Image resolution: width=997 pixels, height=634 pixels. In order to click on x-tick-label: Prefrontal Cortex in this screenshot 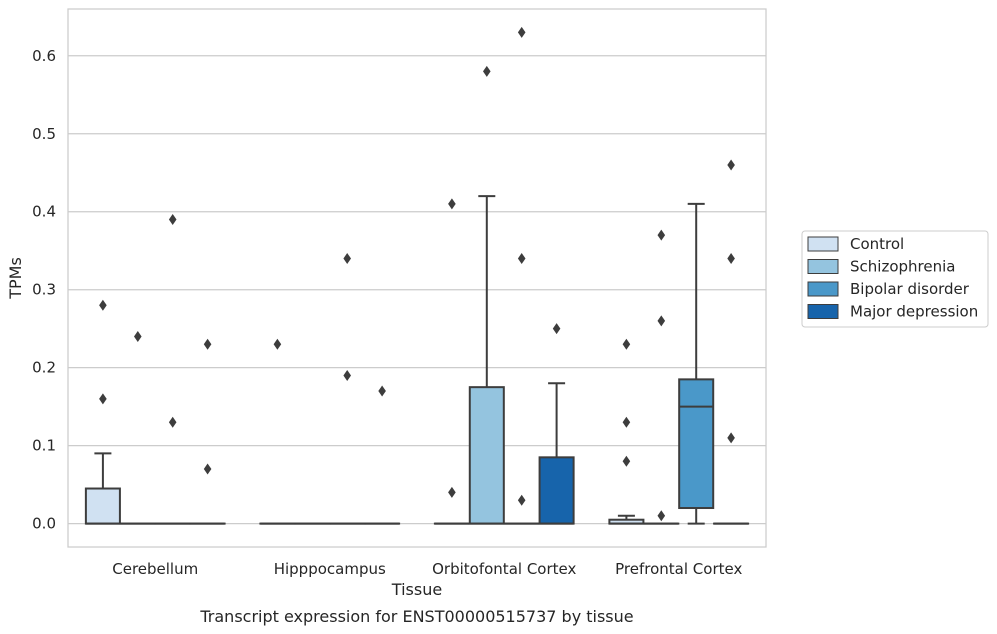, I will do `click(678, 569)`.